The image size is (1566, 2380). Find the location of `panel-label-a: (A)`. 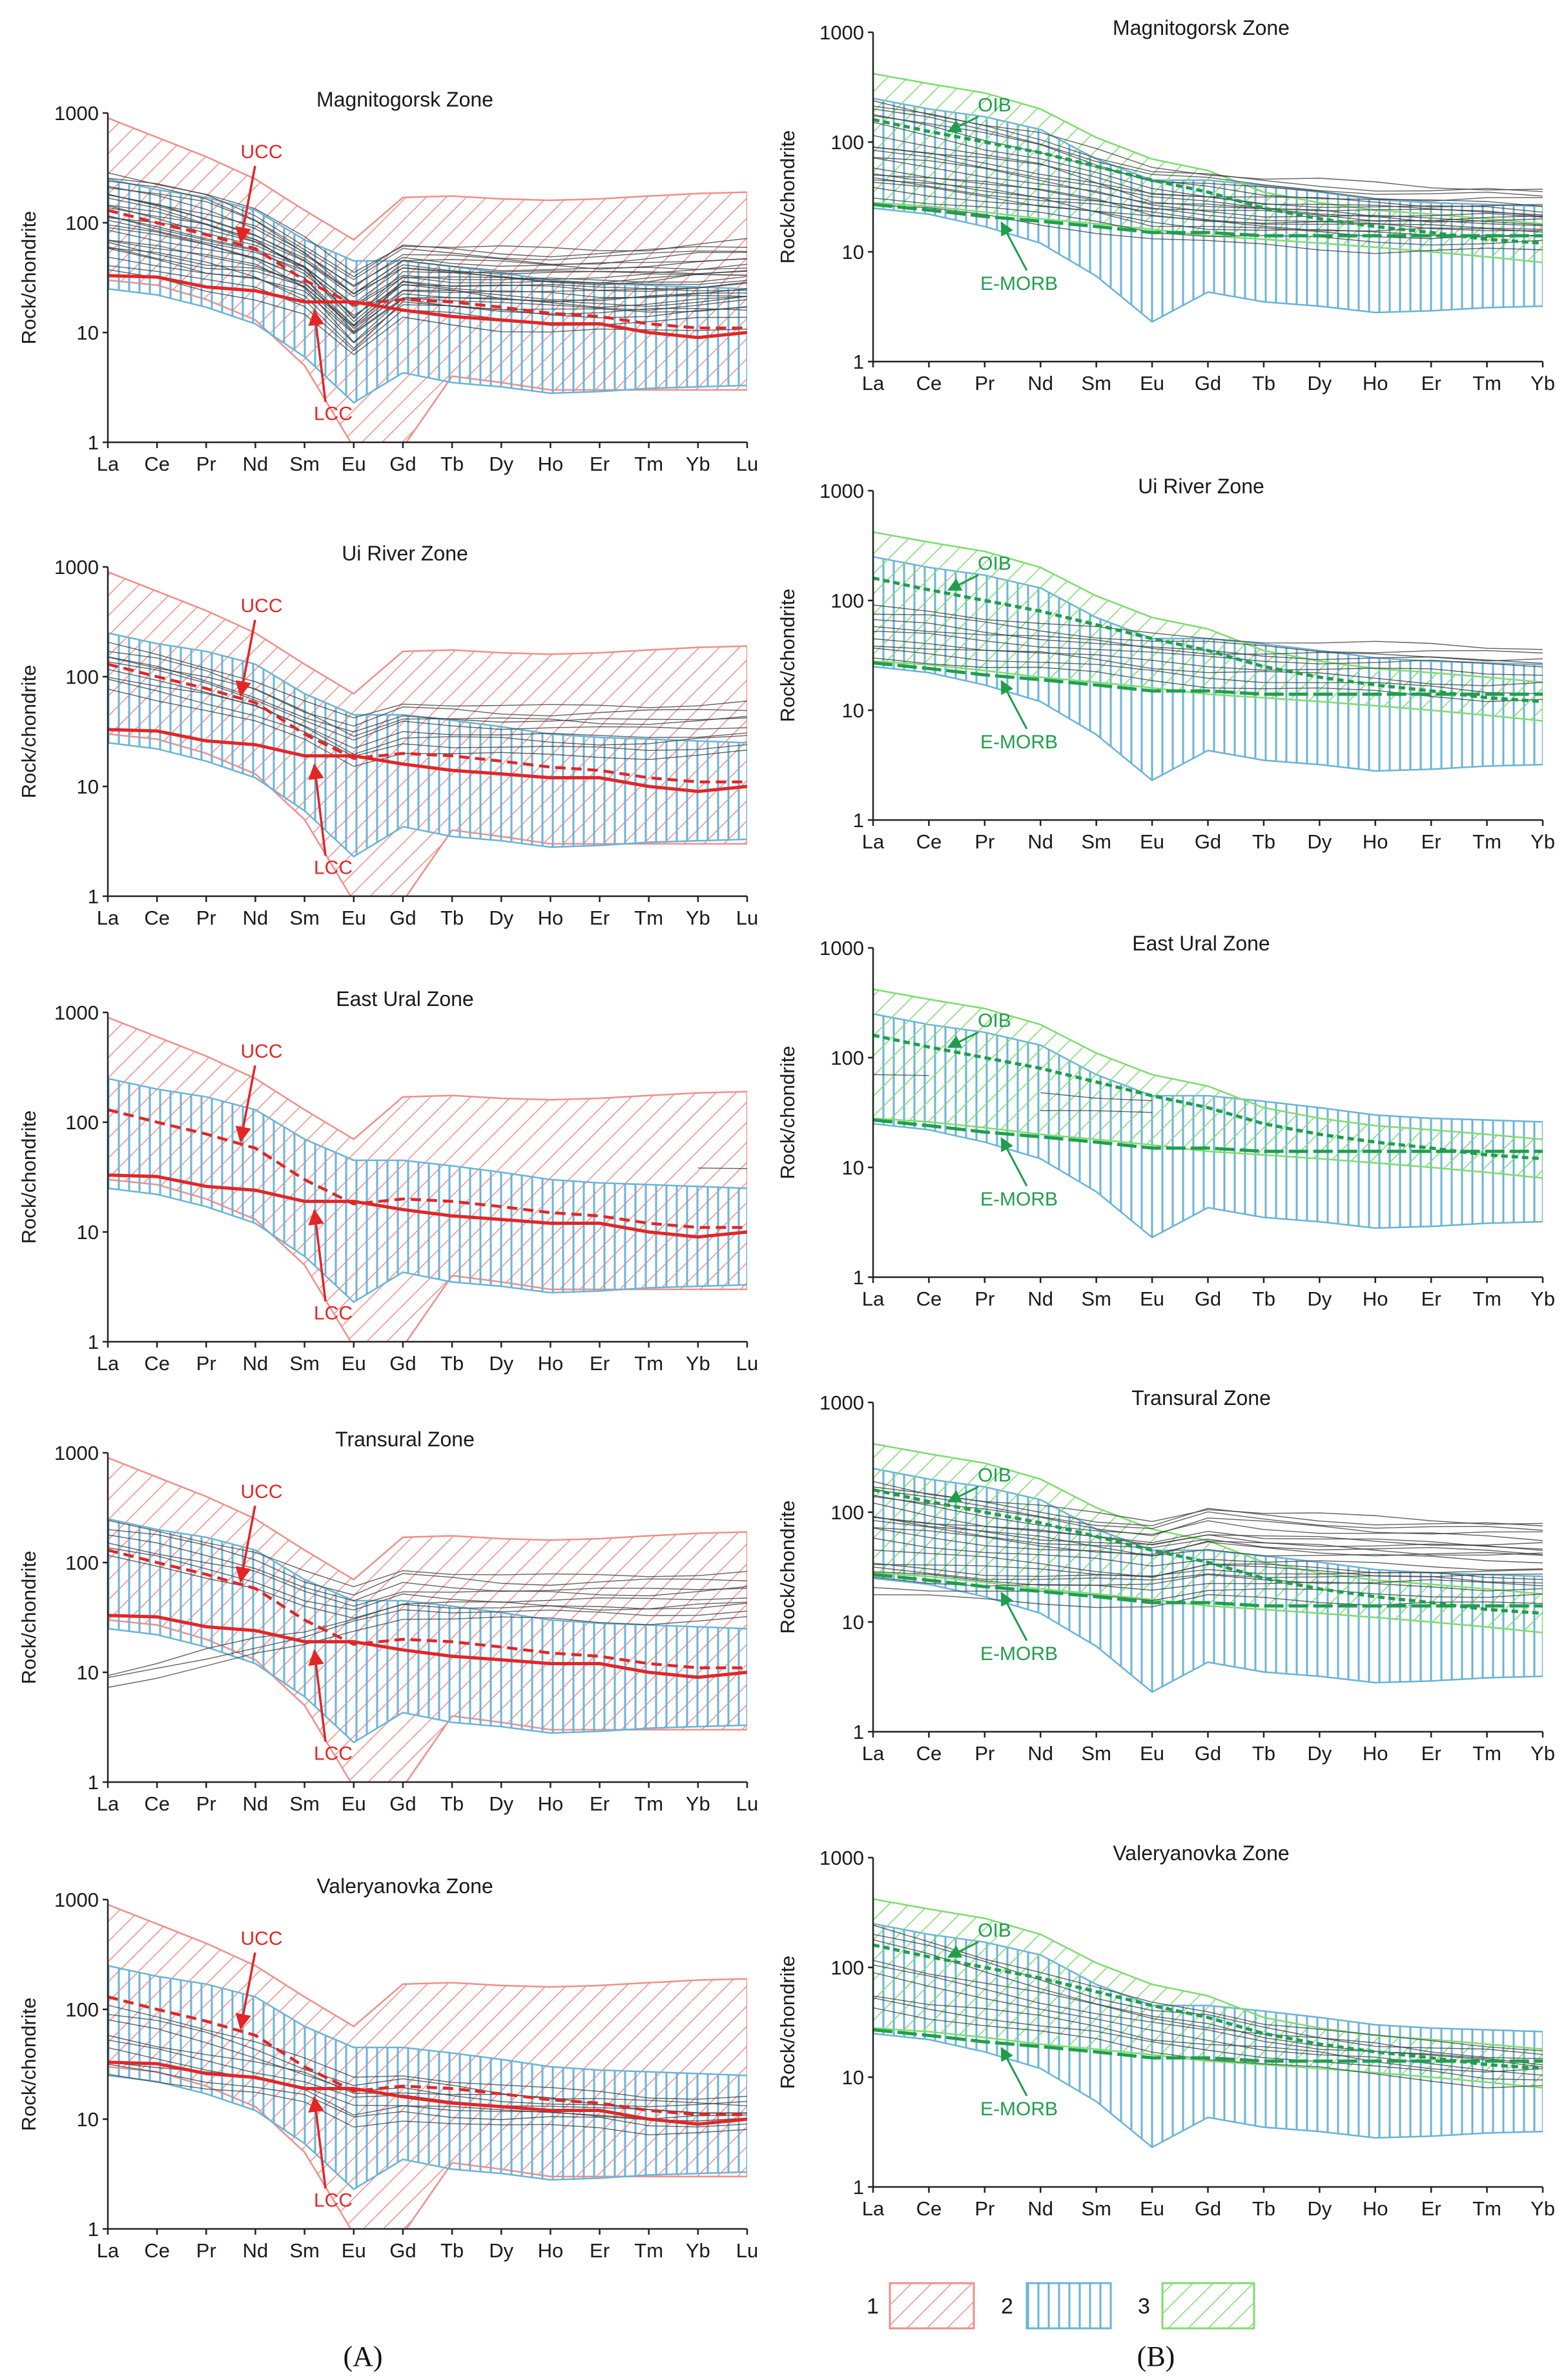

panel-label-a: (A) is located at coordinates (362, 2356).